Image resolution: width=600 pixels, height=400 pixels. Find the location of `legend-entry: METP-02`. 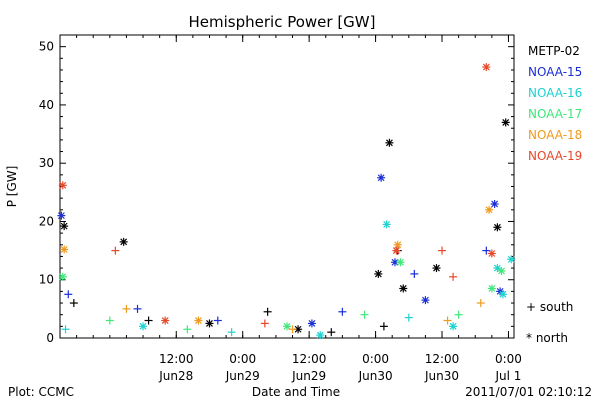

legend-entry: METP-02 is located at coordinates (554, 51).